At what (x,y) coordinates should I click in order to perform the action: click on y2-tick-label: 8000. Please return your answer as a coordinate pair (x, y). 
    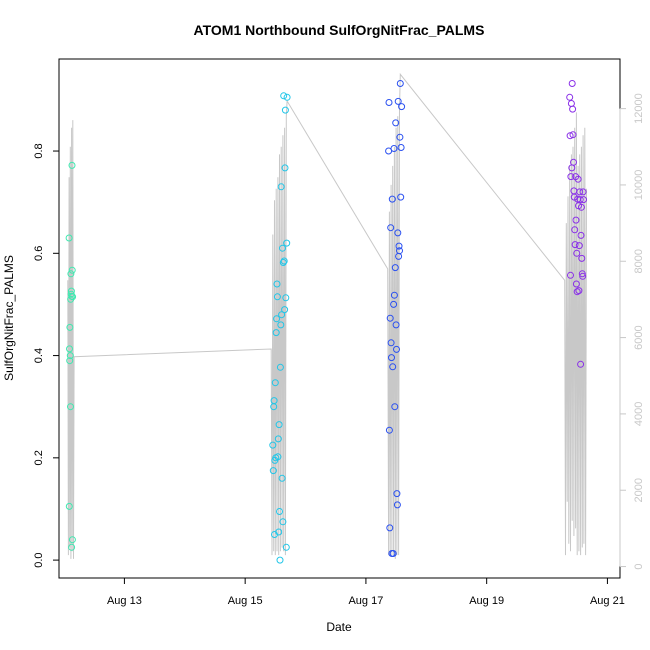
    Looking at the image, I should click on (639, 261).